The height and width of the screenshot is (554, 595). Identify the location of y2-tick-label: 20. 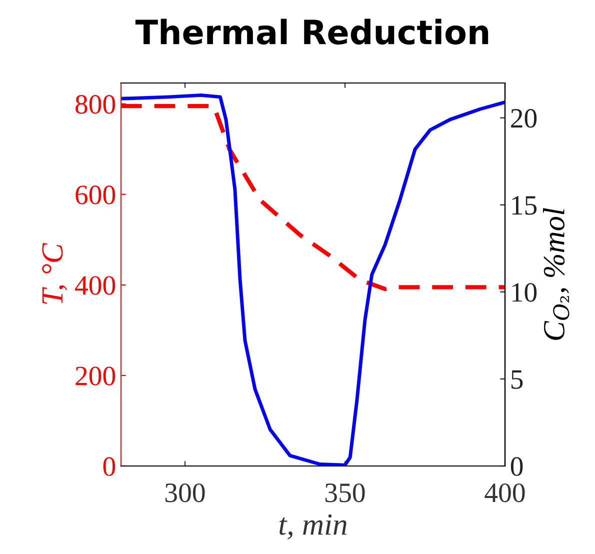
(524, 118).